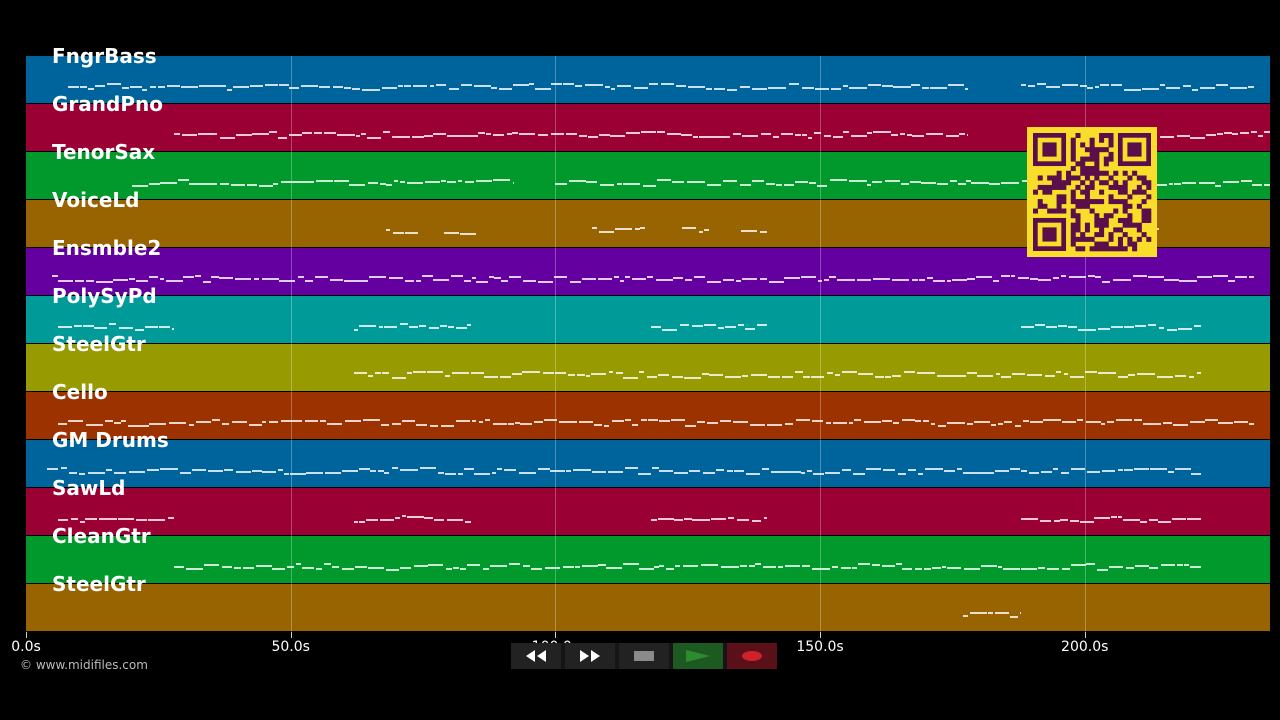  Describe the element at coordinates (26, 647) in the screenshot. I see `axis-tick-label: 0.0s` at that location.